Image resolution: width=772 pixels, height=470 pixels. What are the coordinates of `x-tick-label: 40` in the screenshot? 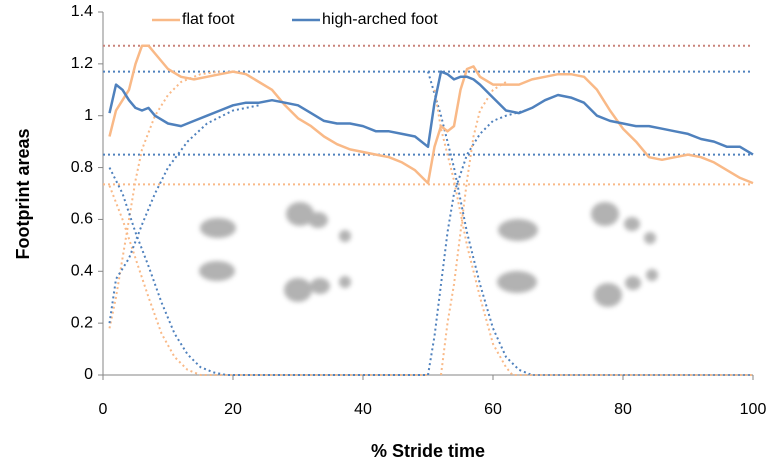 It's located at (363, 409).